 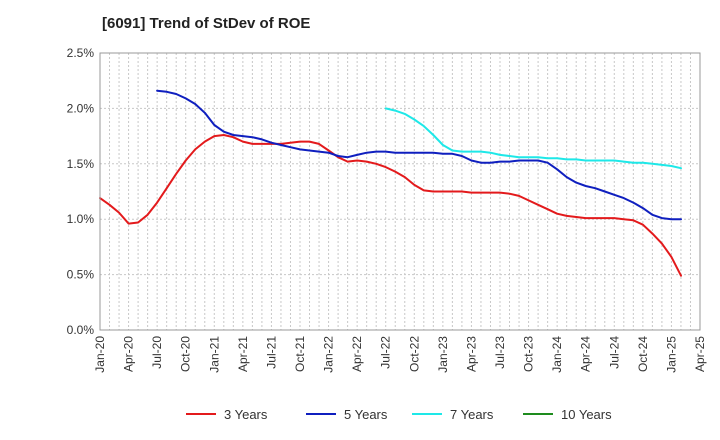 I want to click on y-tick-label: 0.0%, so click(x=81, y=330).